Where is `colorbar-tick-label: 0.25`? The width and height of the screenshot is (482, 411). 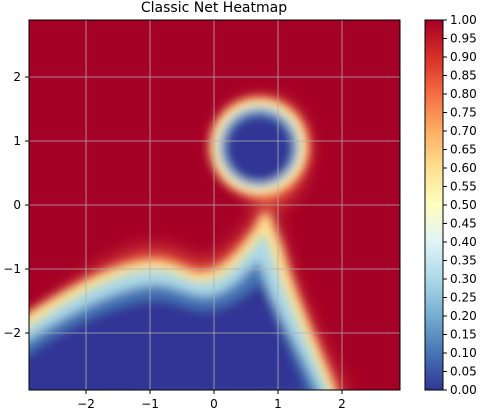 colorbar-tick-label: 0.25 is located at coordinates (463, 298).